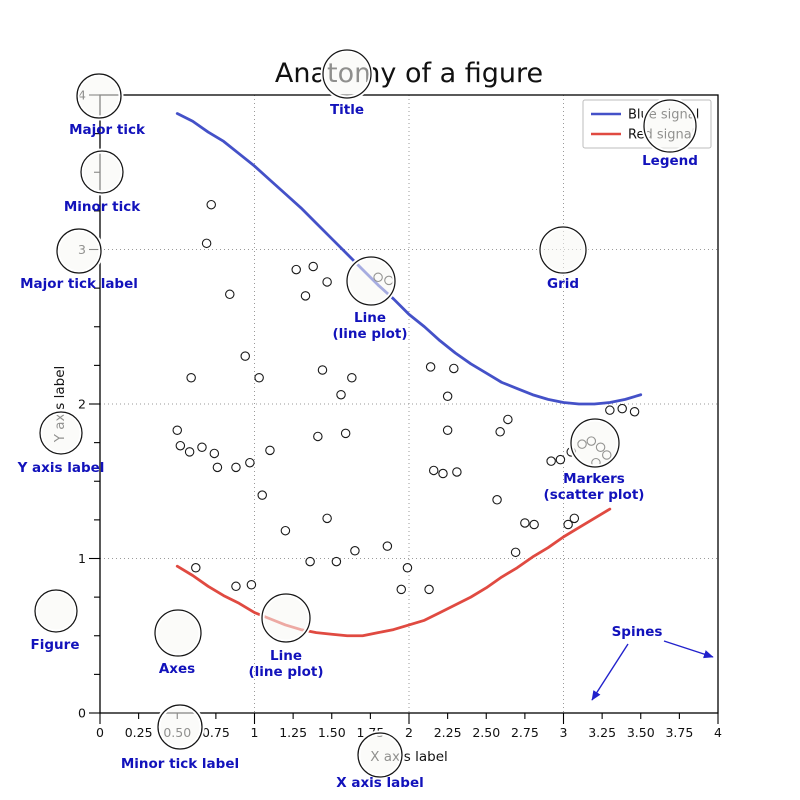 The image size is (800, 800). I want to click on y-axis-label-annotation-circle, so click(61, 433).